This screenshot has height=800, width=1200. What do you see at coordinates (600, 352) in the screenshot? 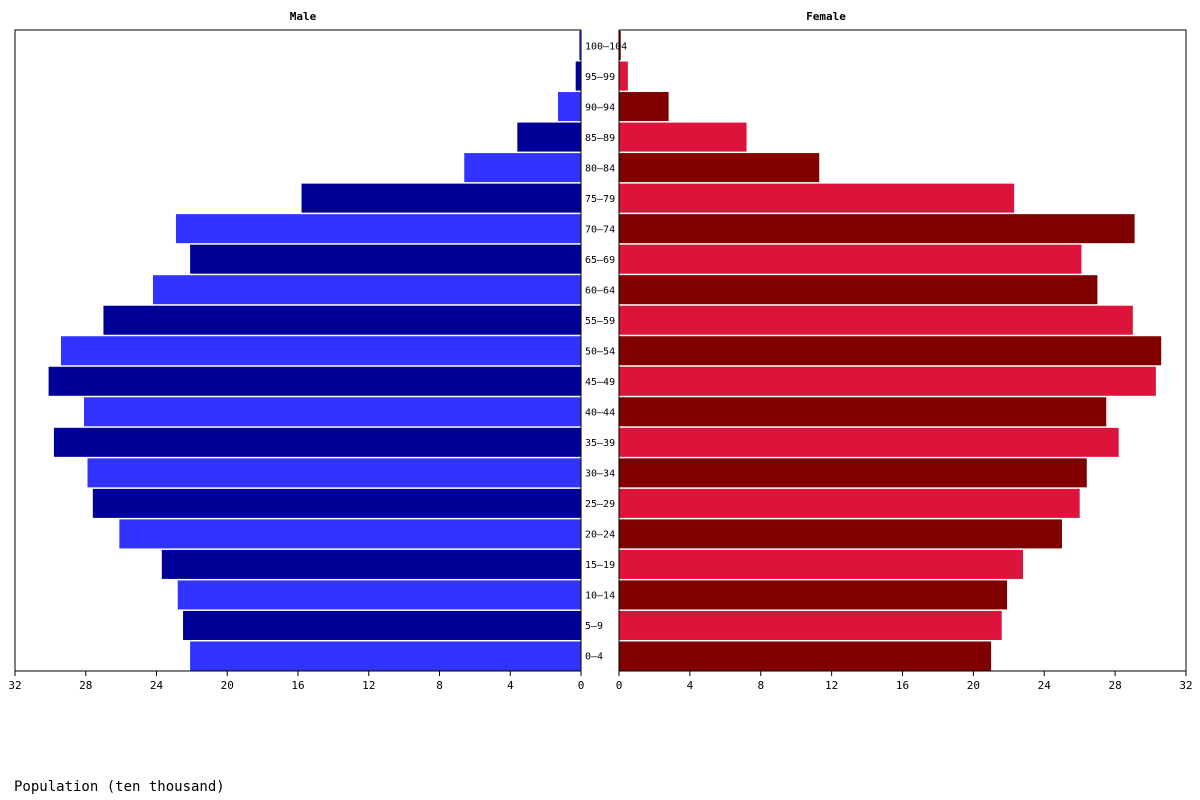
I see `age-label-50-54: 50–54` at bounding box center [600, 352].